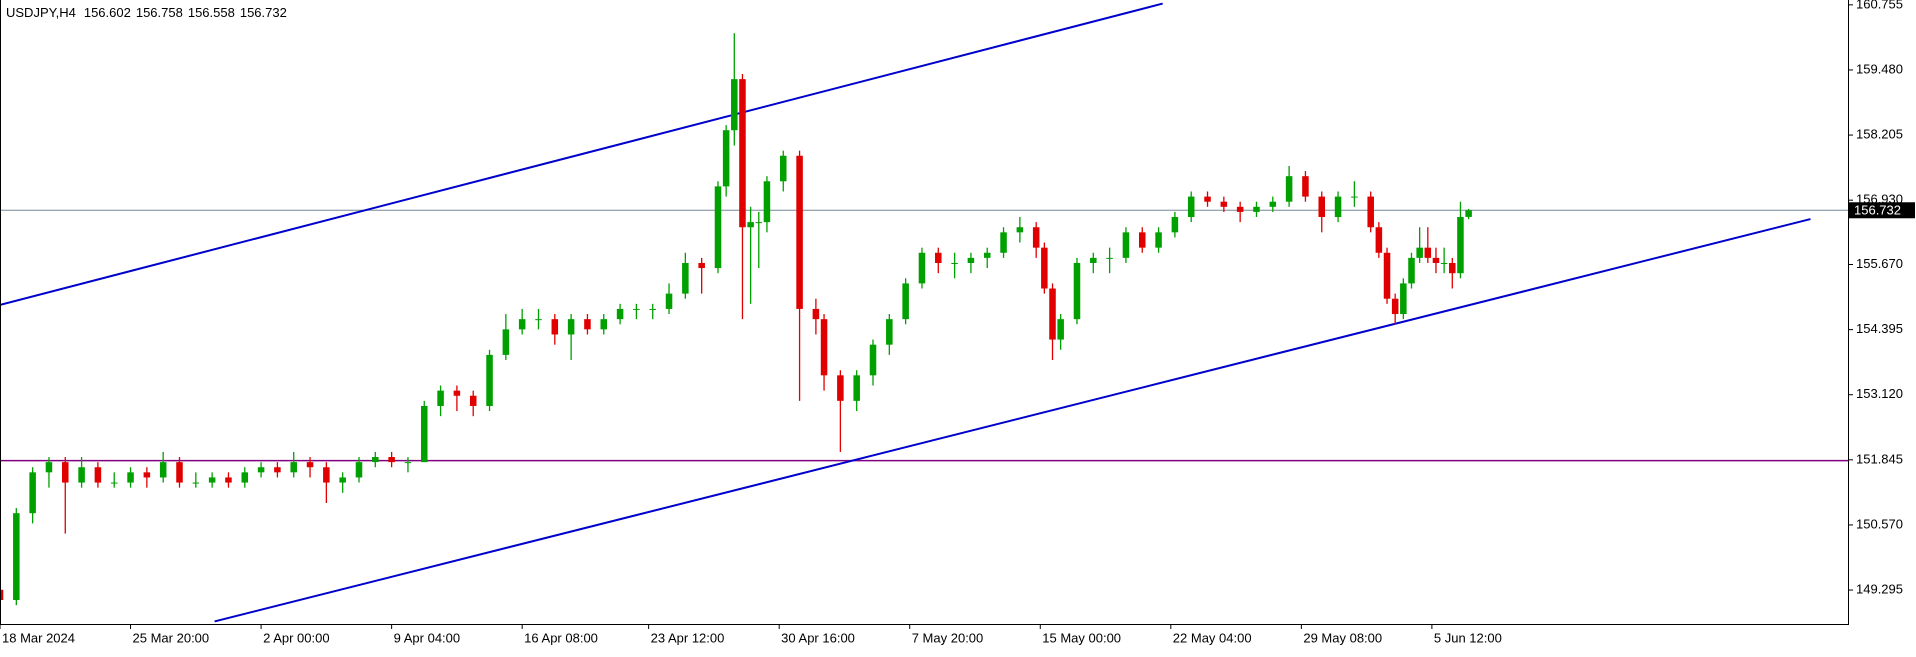 The image size is (1916, 657). What do you see at coordinates (1468, 637) in the screenshot?
I see `x-tick-label: 5 Jun 12:00` at bounding box center [1468, 637].